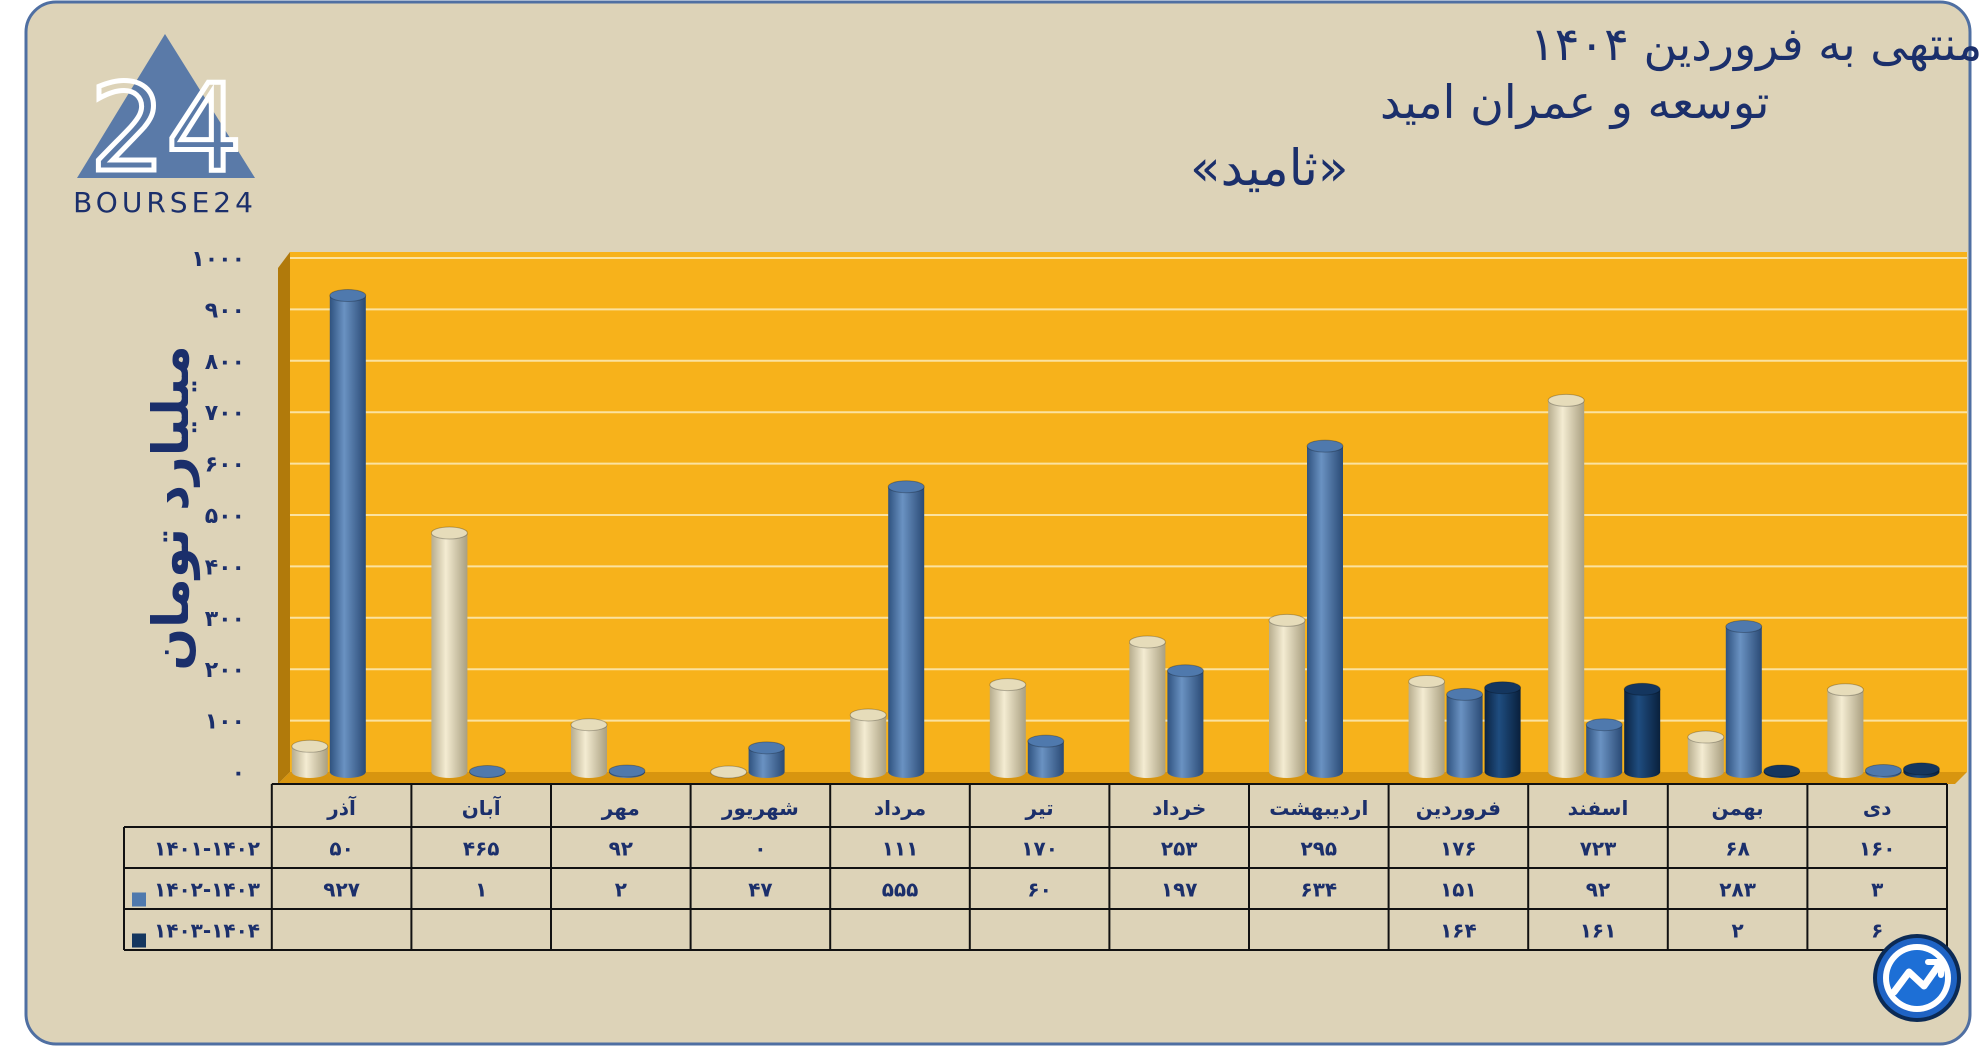  I want to click on data-label: ۵۵۵, so click(900, 890).